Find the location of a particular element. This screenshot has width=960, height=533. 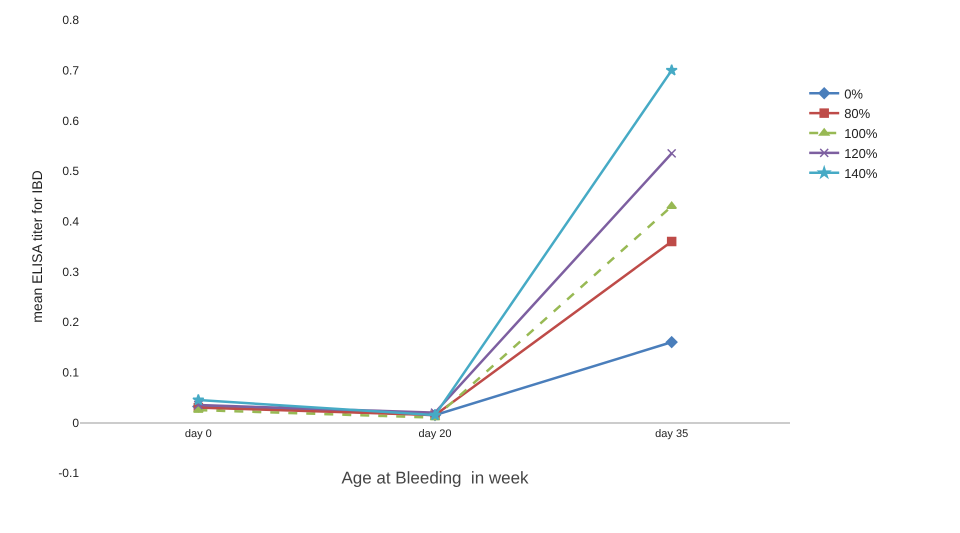

y-tick-label: 0.8 is located at coordinates (71, 20).